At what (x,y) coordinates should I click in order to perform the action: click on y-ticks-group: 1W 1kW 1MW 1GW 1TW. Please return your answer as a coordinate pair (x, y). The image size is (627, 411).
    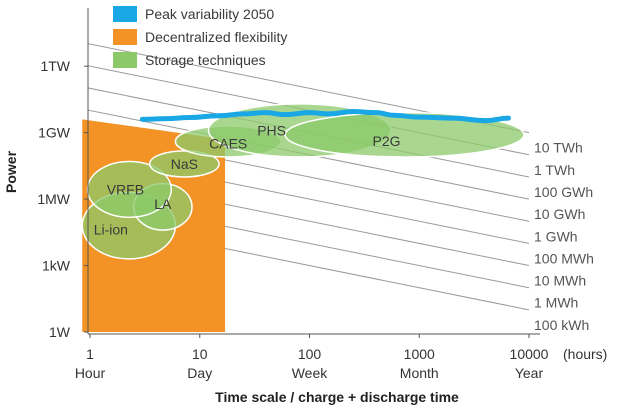
    Looking at the image, I should click on (62, 199).